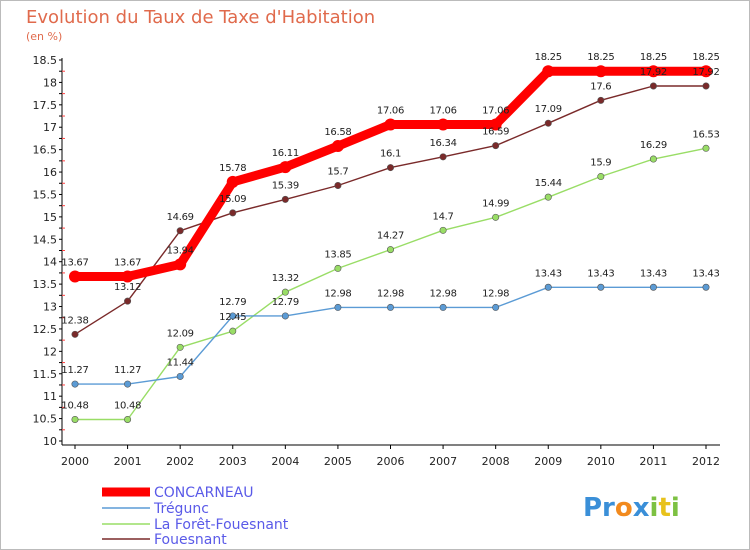 The width and height of the screenshot is (750, 550). What do you see at coordinates (181, 509) in the screenshot?
I see `legend-label-tregunc: Trégunc` at bounding box center [181, 509].